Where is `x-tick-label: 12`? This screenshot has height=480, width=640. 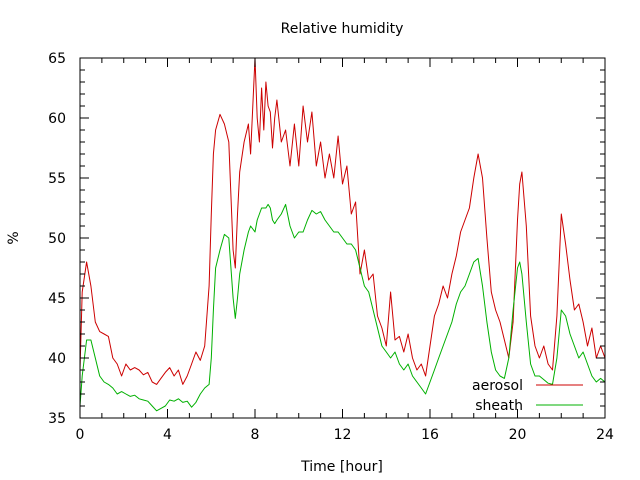 x-tick-label: 12 is located at coordinates (343, 435).